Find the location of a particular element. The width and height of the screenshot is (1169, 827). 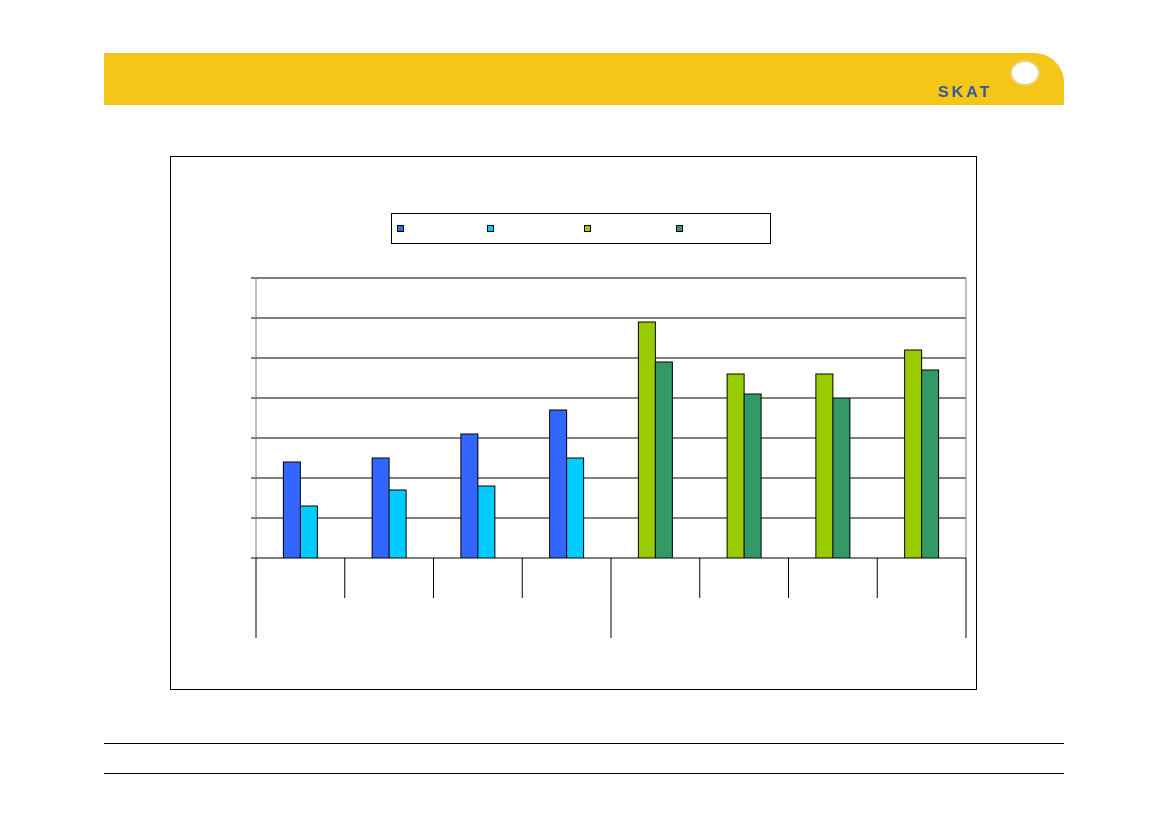

crown-seal-icon is located at coordinates (1025, 73).